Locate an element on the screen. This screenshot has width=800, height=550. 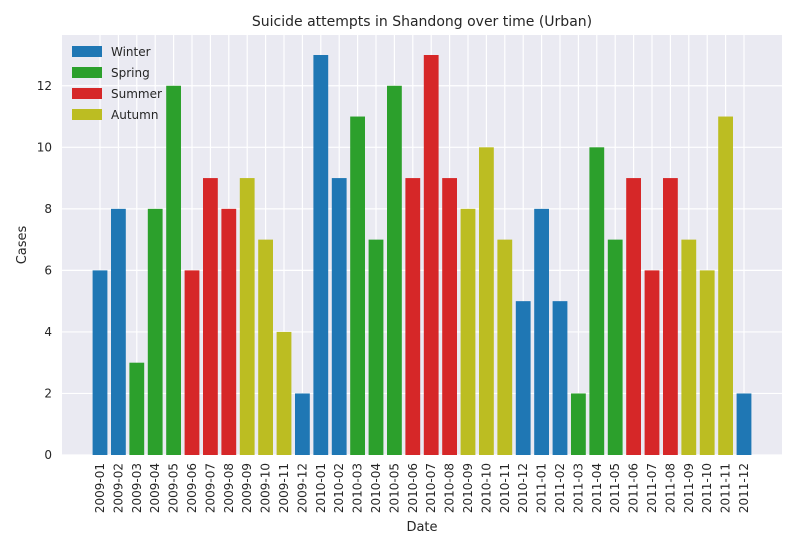
legend: Winter Spring Summer Autumn is located at coordinates (117, 83).